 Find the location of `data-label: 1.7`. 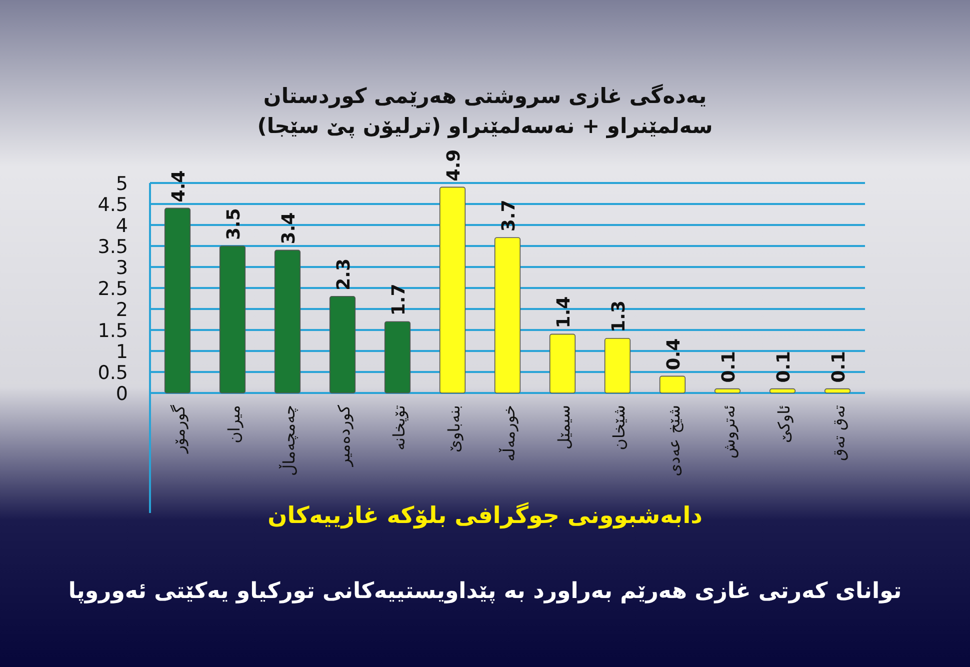

data-label: 1.7 is located at coordinates (399, 300).